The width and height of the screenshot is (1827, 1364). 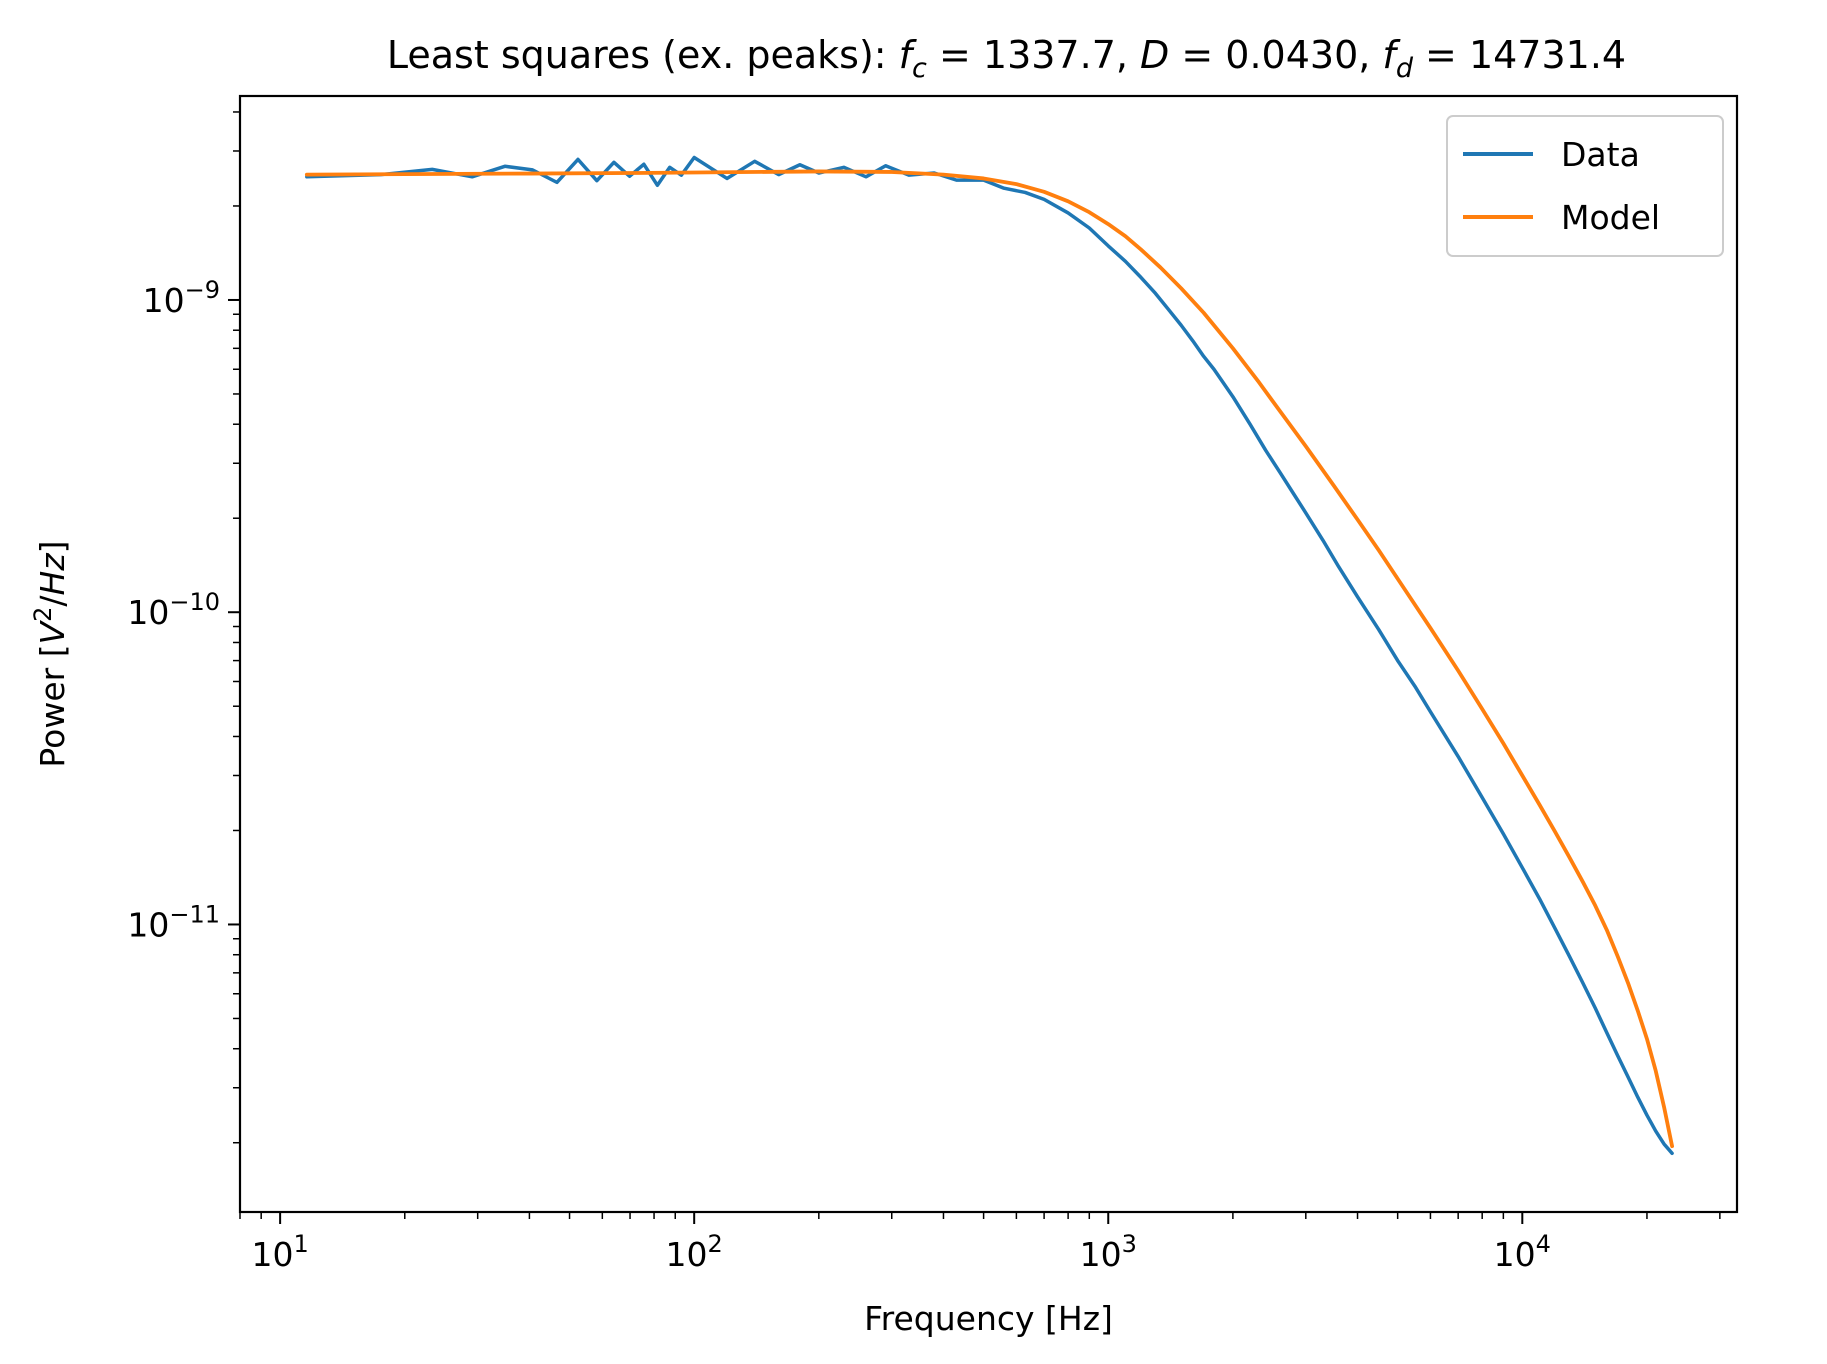 I want to click on title-segment: Least squares (ex. peaks):, so click(x=643, y=55).